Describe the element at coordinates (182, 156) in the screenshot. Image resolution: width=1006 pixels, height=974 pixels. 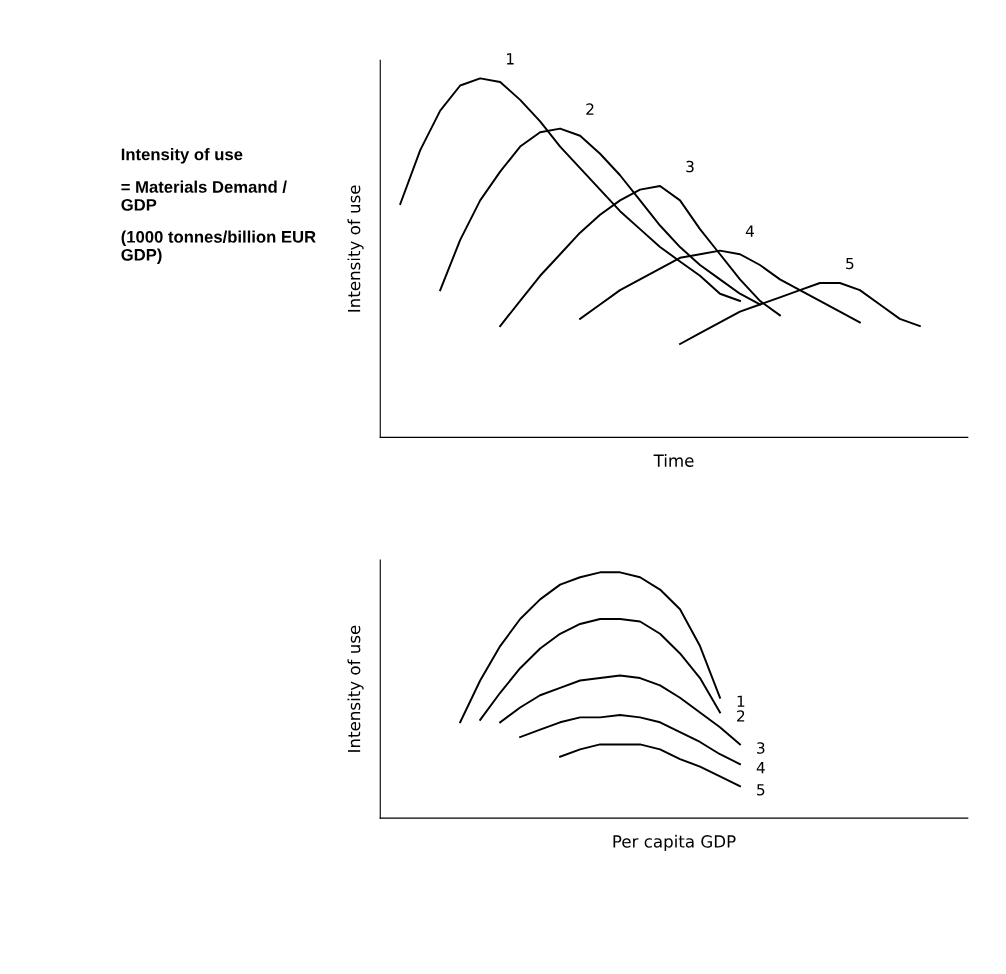
I see `text: Intensity of use` at that location.